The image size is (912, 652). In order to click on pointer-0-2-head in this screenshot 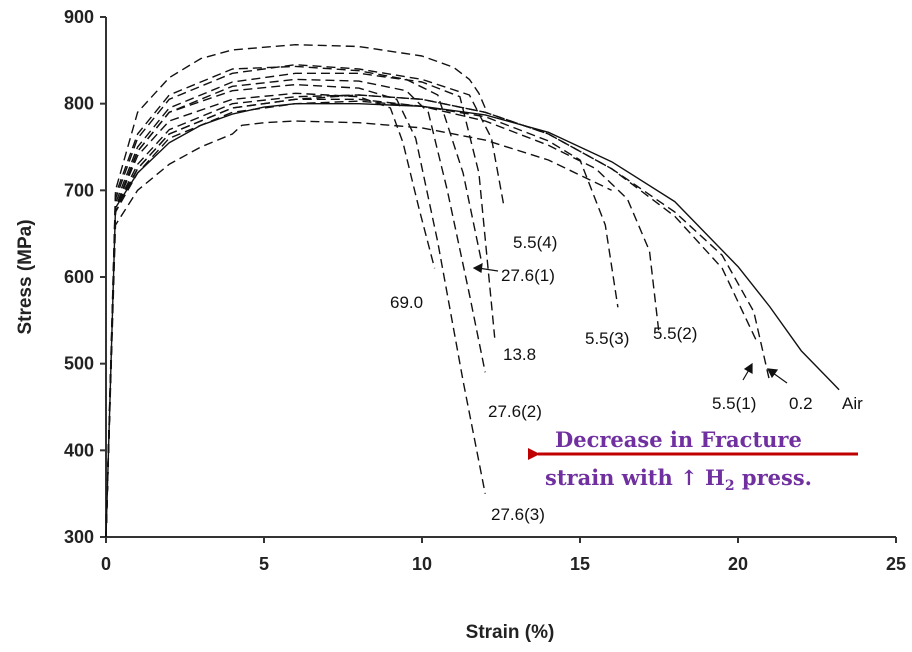, I will do `click(772, 373)`.